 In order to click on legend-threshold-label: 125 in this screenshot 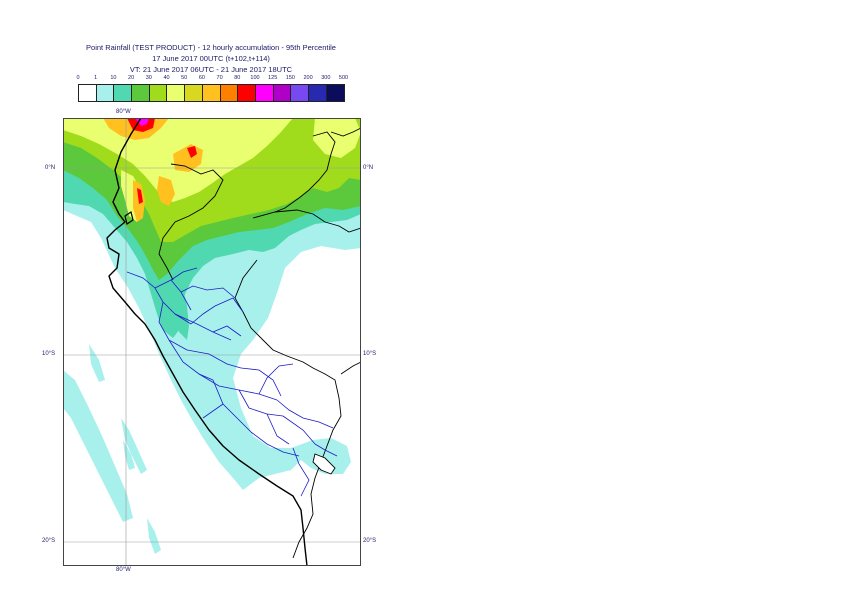, I will do `click(273, 78)`.